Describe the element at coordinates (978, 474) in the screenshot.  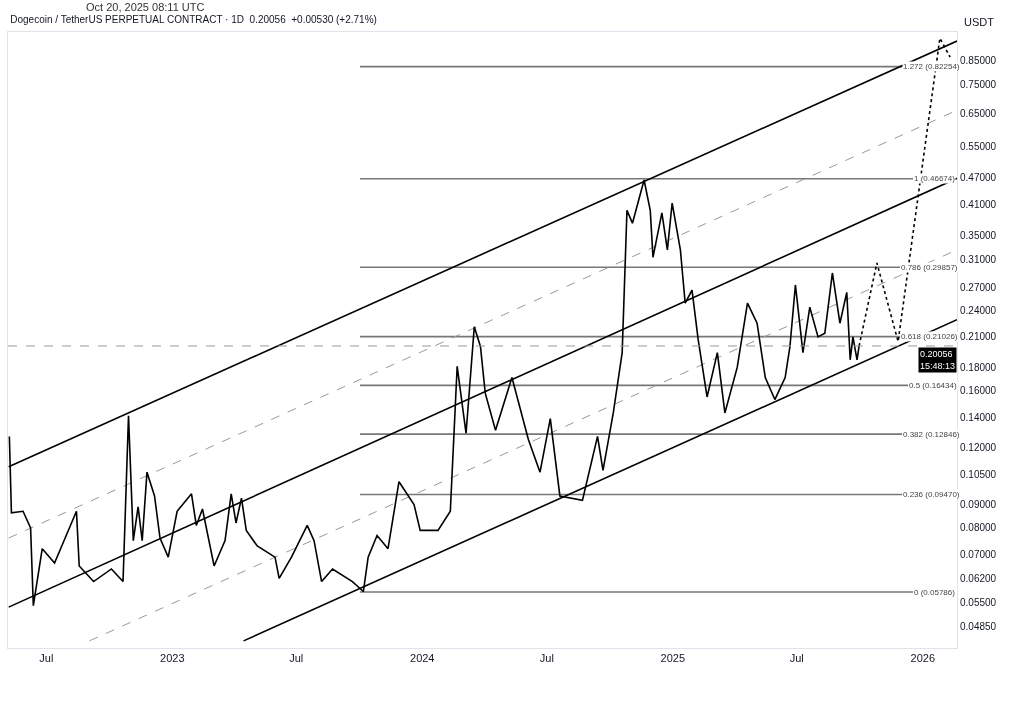
I see `y-tick-label: 0.10500` at that location.